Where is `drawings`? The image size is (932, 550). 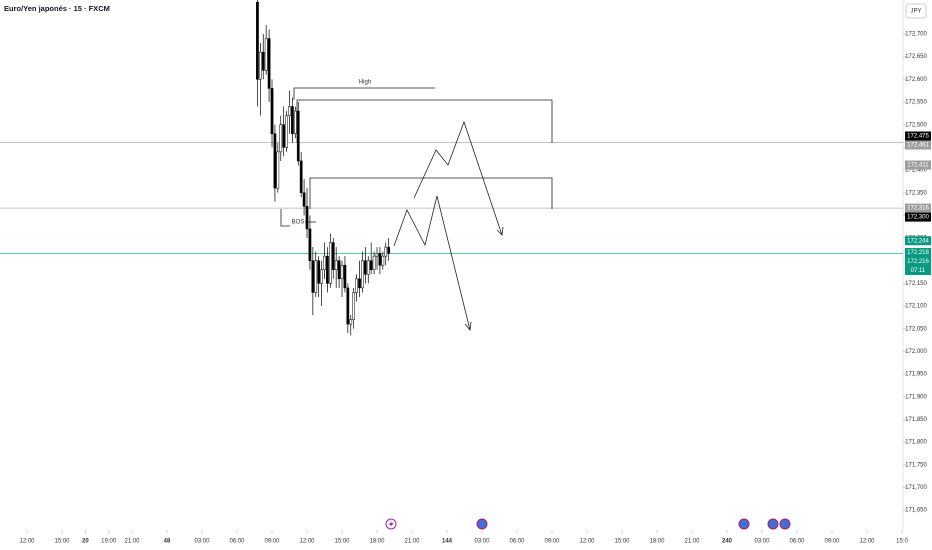
drawings is located at coordinates (416, 209).